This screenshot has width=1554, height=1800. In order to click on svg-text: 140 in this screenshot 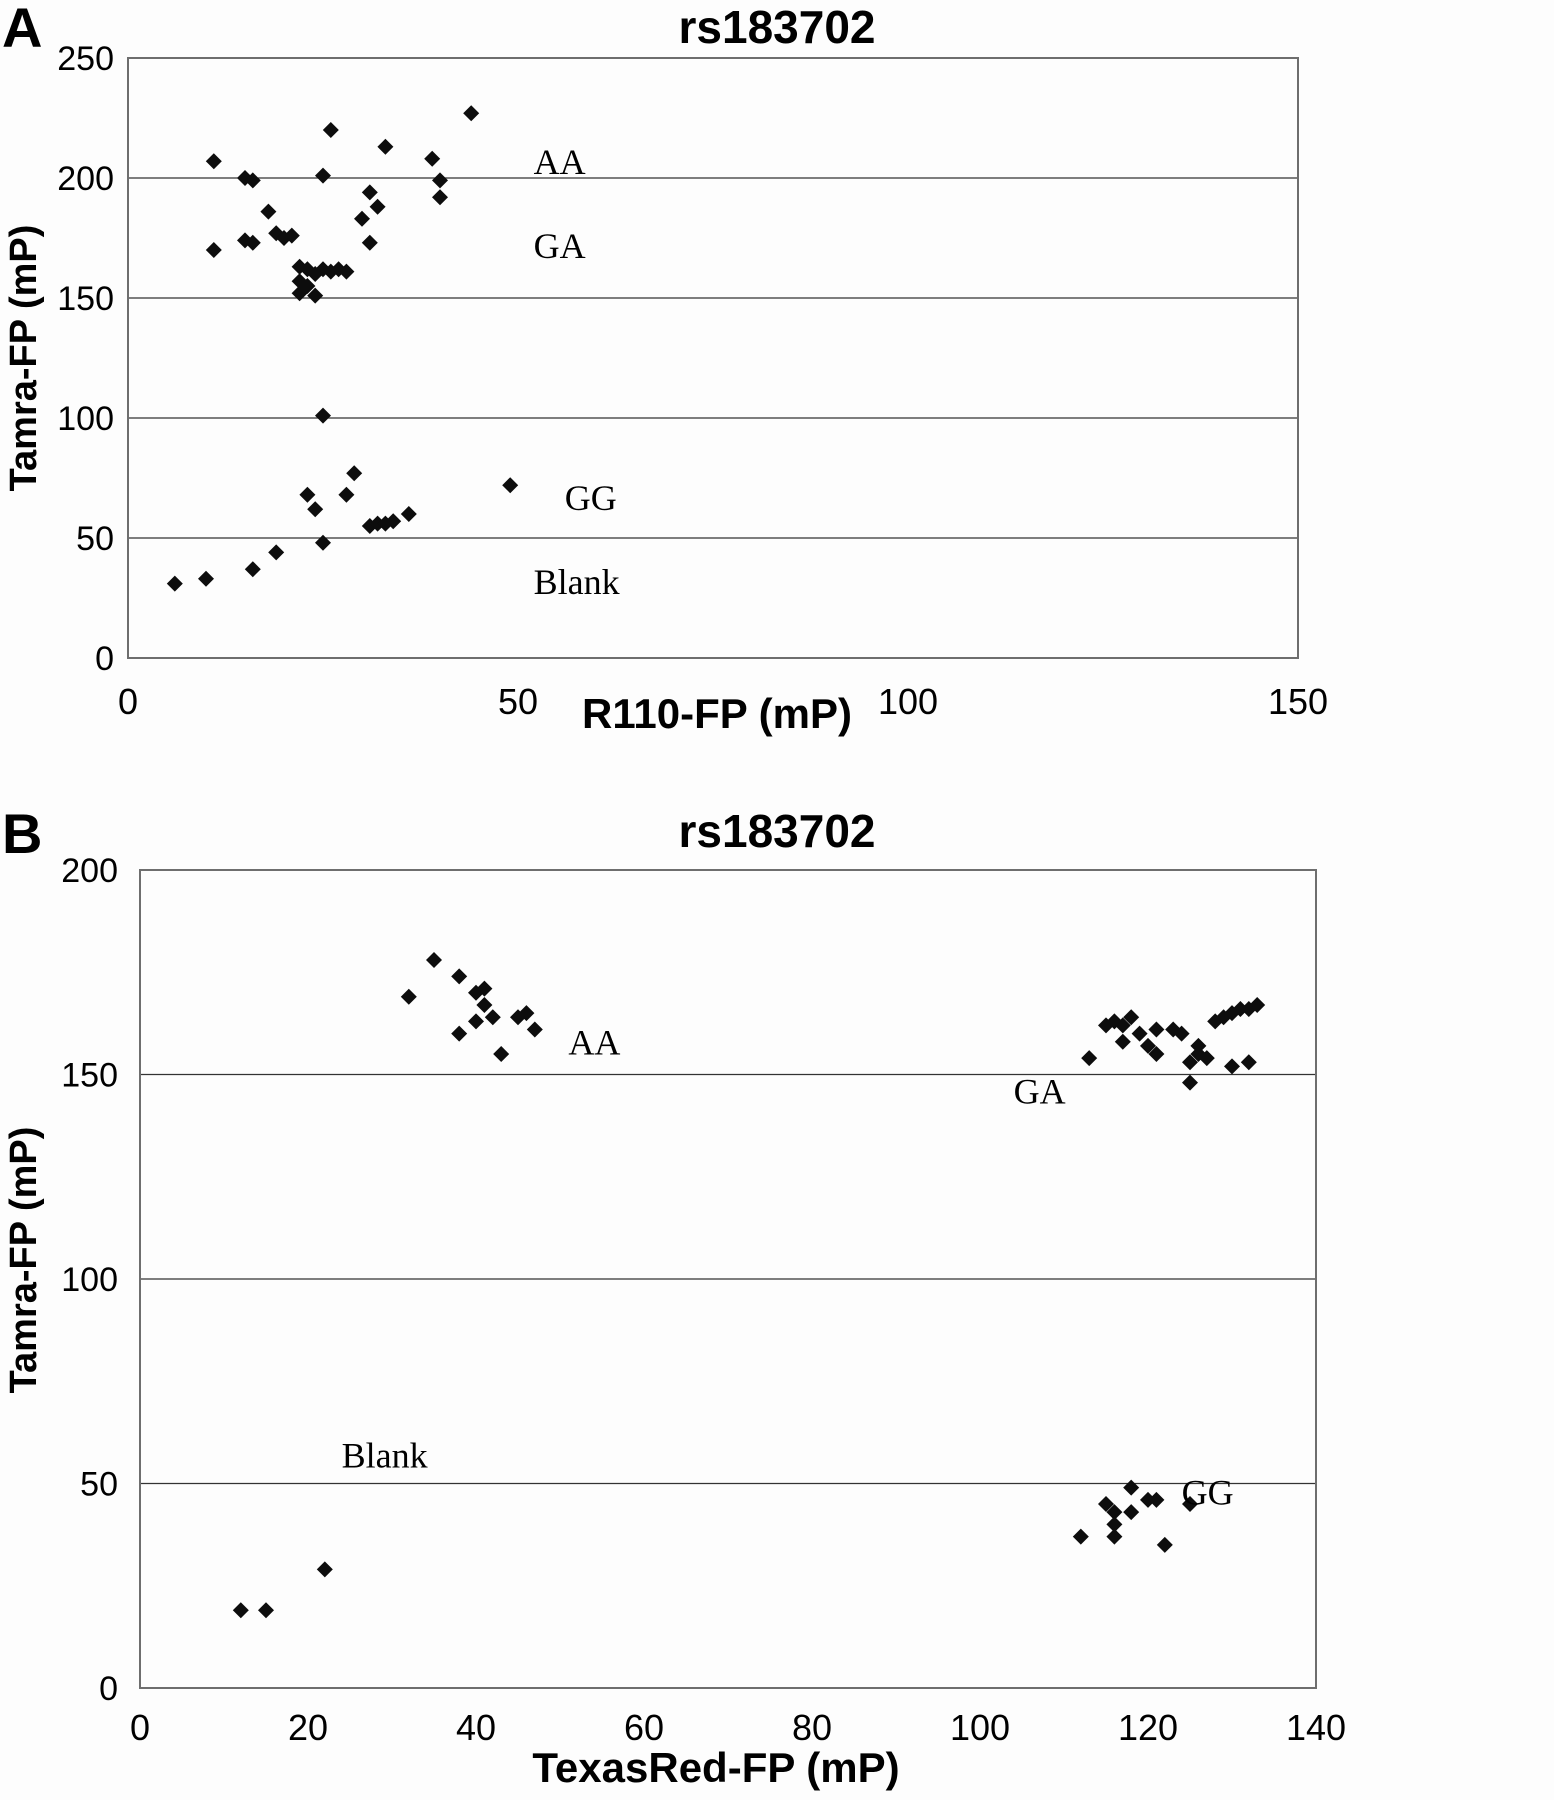, I will do `click(1316, 1727)`.